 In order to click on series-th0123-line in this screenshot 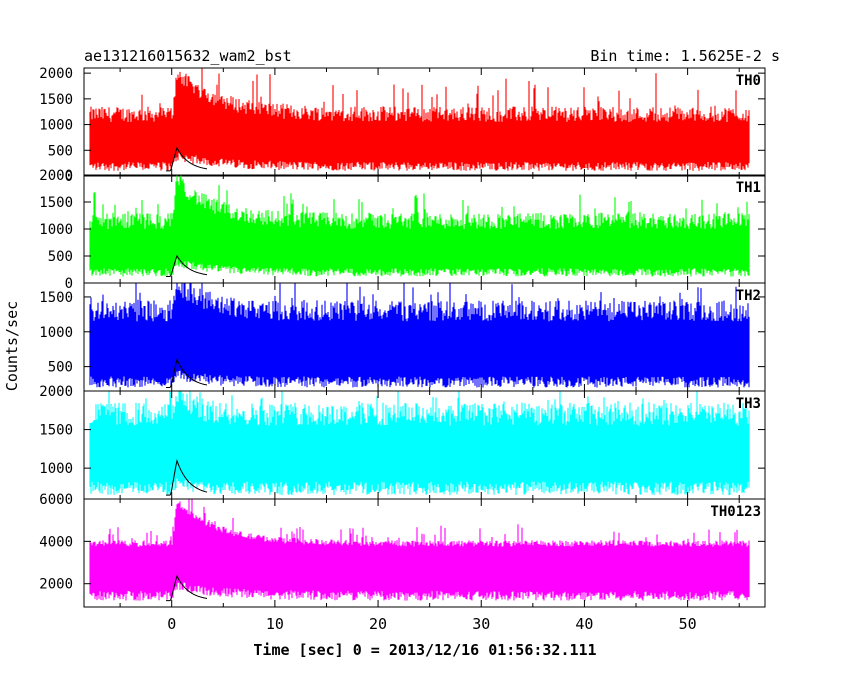, I will do `click(419, 550)`.